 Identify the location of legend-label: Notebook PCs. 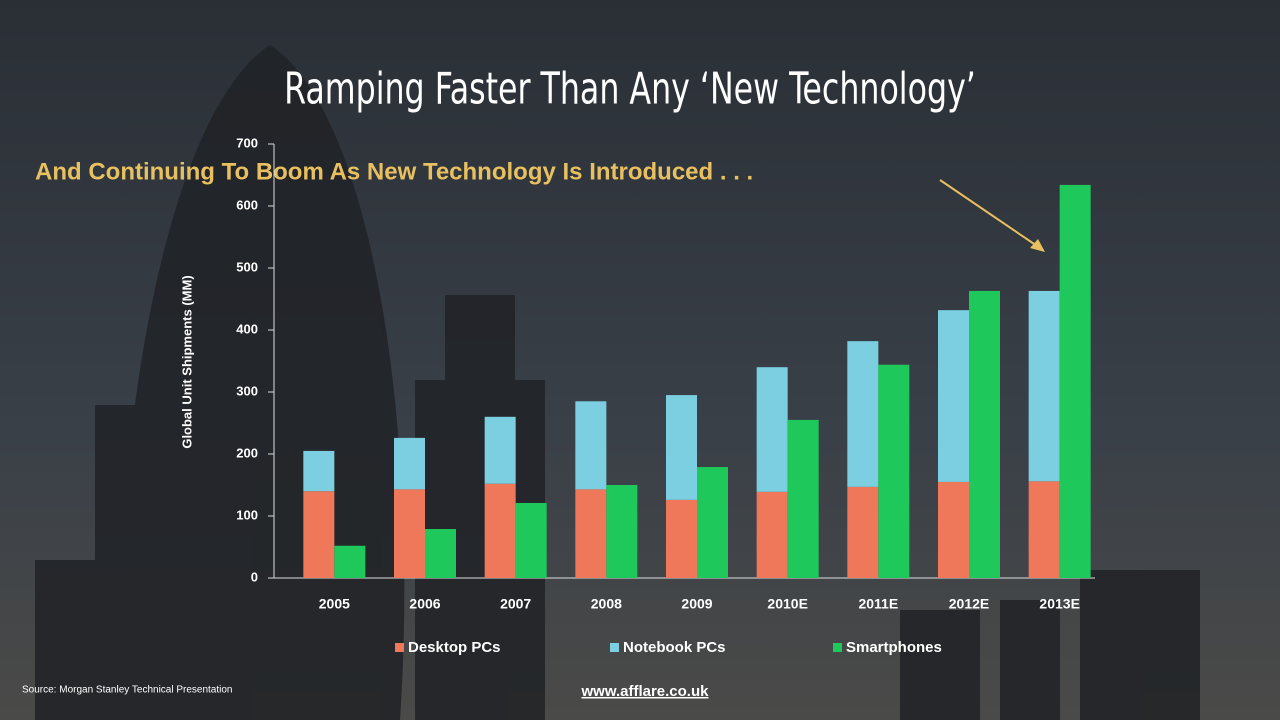
(674, 647).